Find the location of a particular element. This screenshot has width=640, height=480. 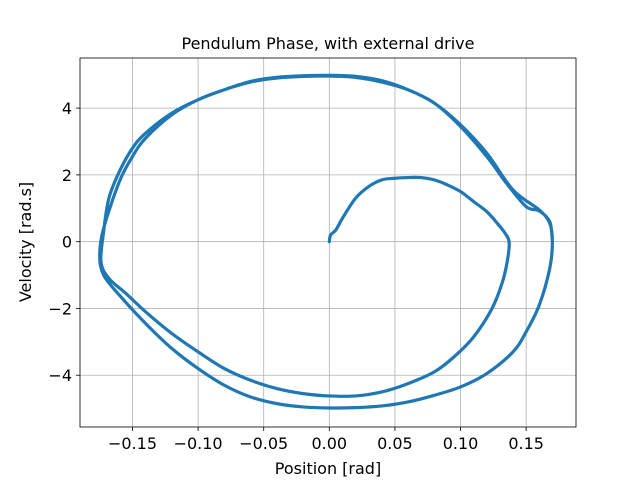

x-tick-label: 0.10 is located at coordinates (461, 443).